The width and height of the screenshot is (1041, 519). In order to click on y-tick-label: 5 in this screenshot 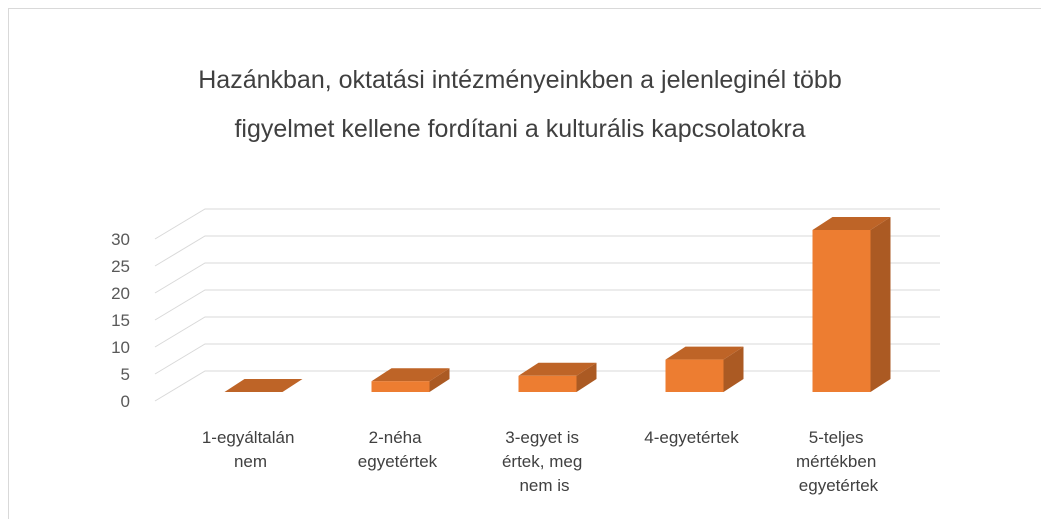, I will do `click(125, 374)`.